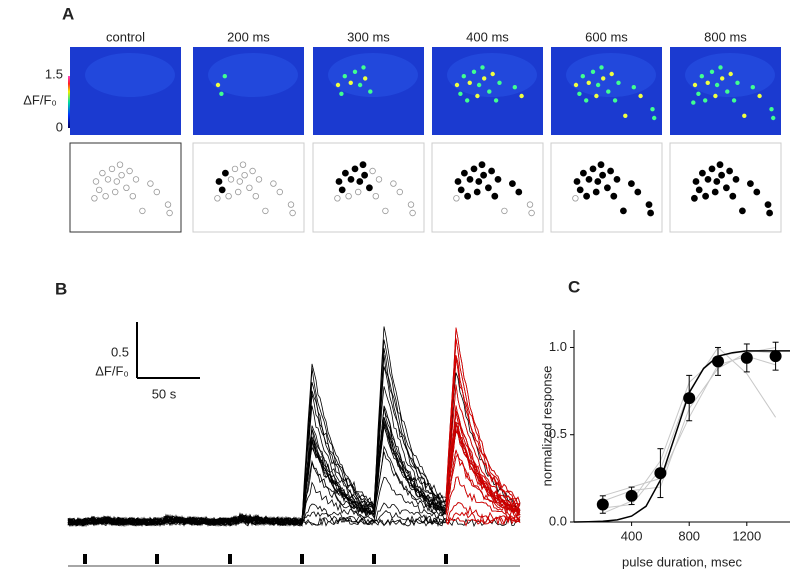 This screenshot has width=800, height=575. What do you see at coordinates (125, 36) in the screenshot?
I see `condition-label: control` at bounding box center [125, 36].